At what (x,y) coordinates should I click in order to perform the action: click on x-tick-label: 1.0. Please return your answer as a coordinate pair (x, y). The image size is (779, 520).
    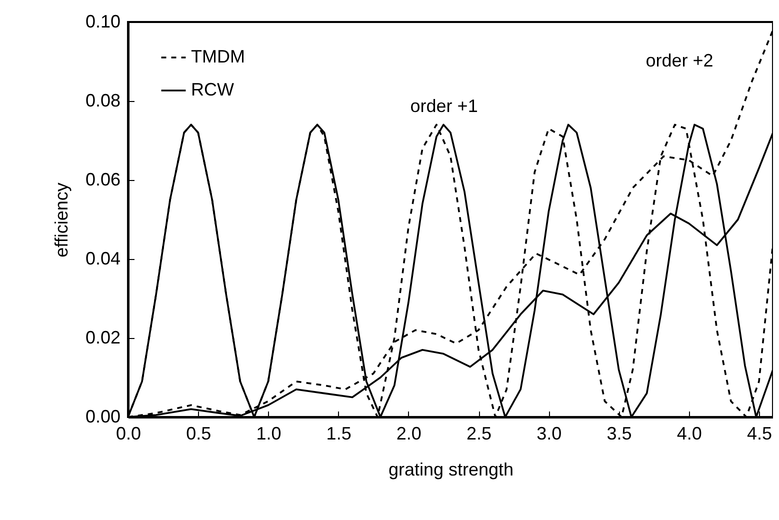
    Looking at the image, I should click on (269, 434).